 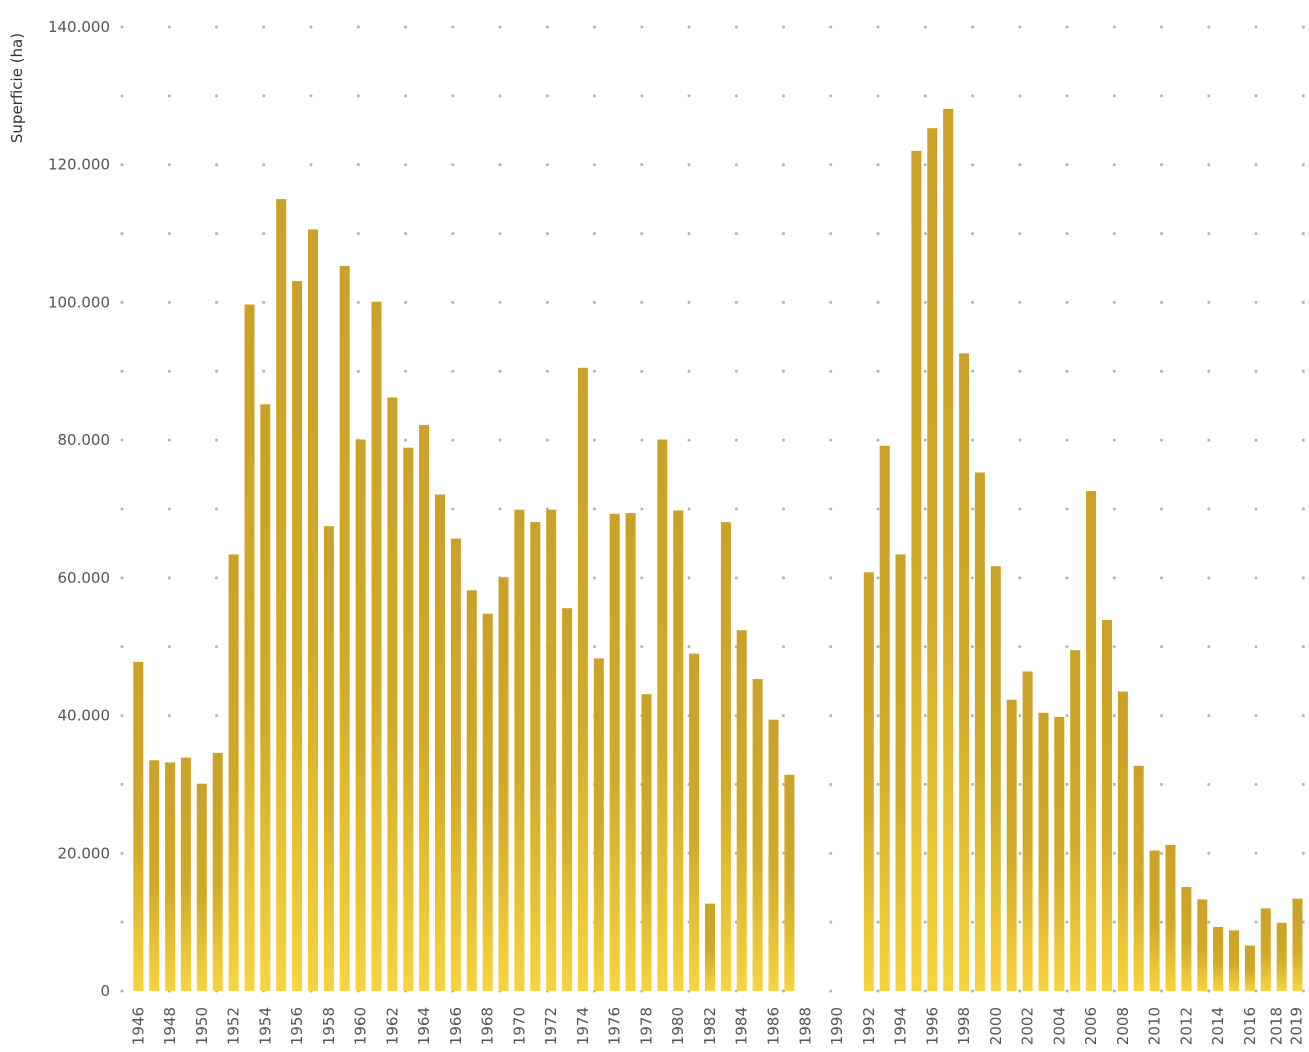 What do you see at coordinates (1170, 918) in the screenshot?
I see `bar-2011` at bounding box center [1170, 918].